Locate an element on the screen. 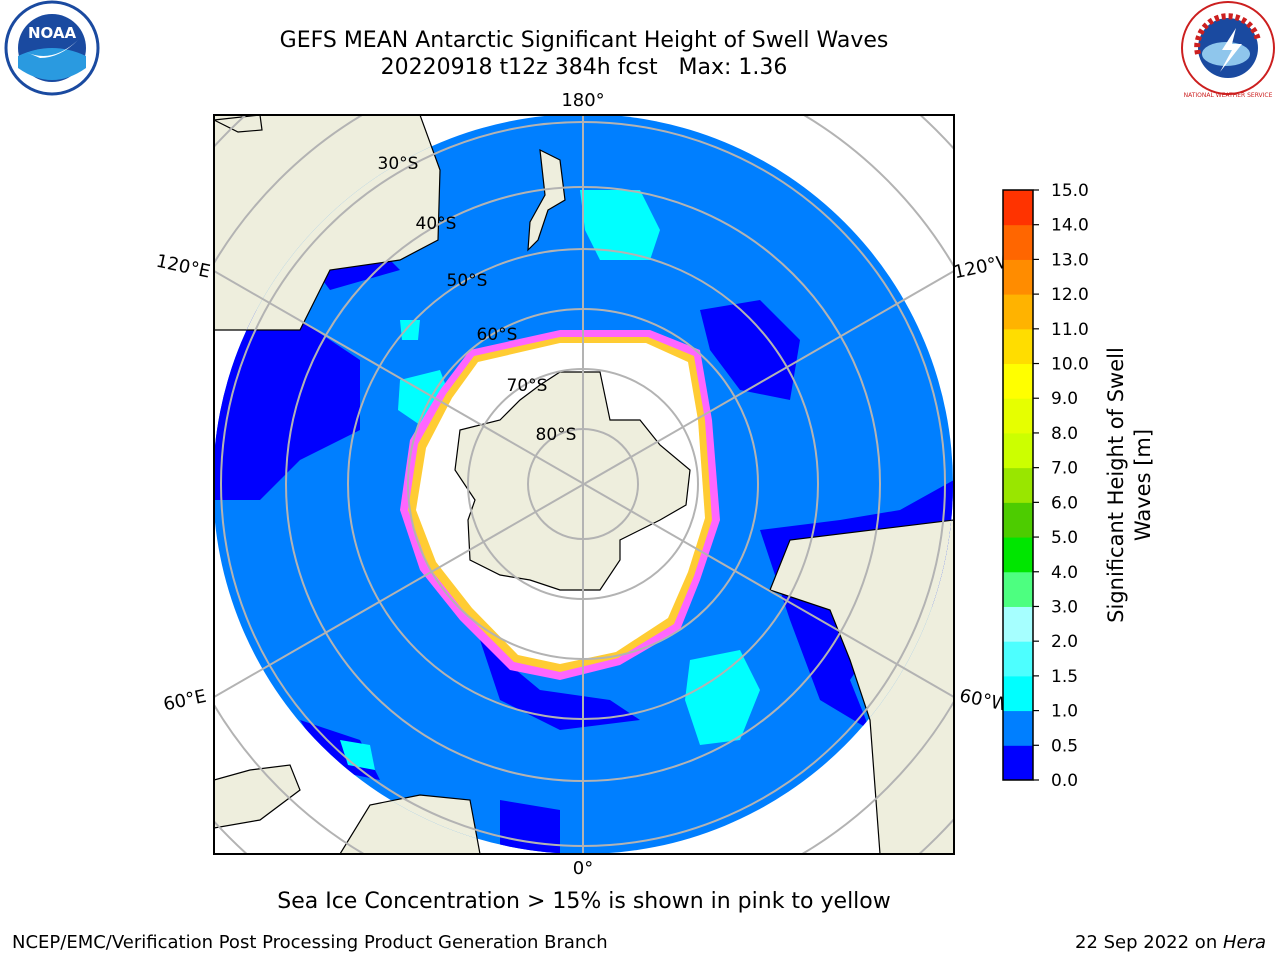  colorbar-tick-label: 7.0 is located at coordinates (1064, 469).